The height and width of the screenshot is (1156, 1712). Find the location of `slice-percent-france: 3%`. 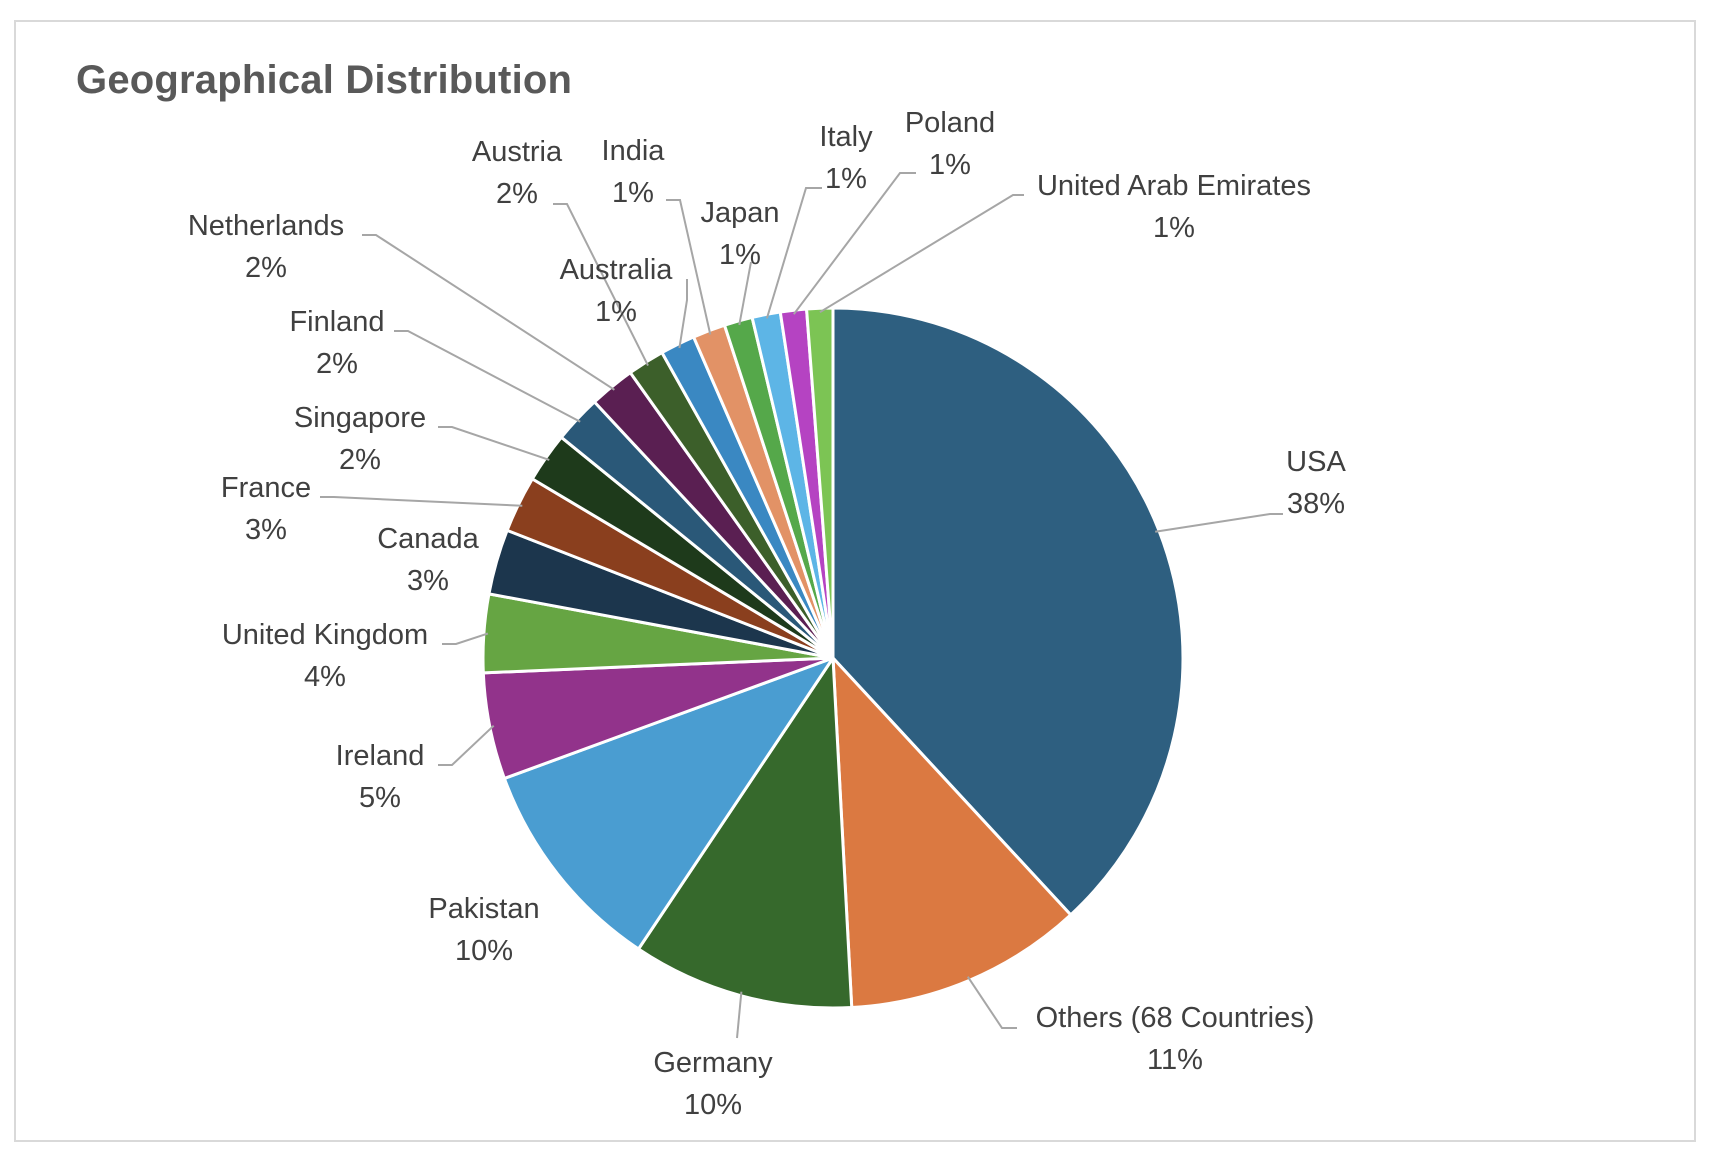

slice-percent-france: 3% is located at coordinates (266, 530).